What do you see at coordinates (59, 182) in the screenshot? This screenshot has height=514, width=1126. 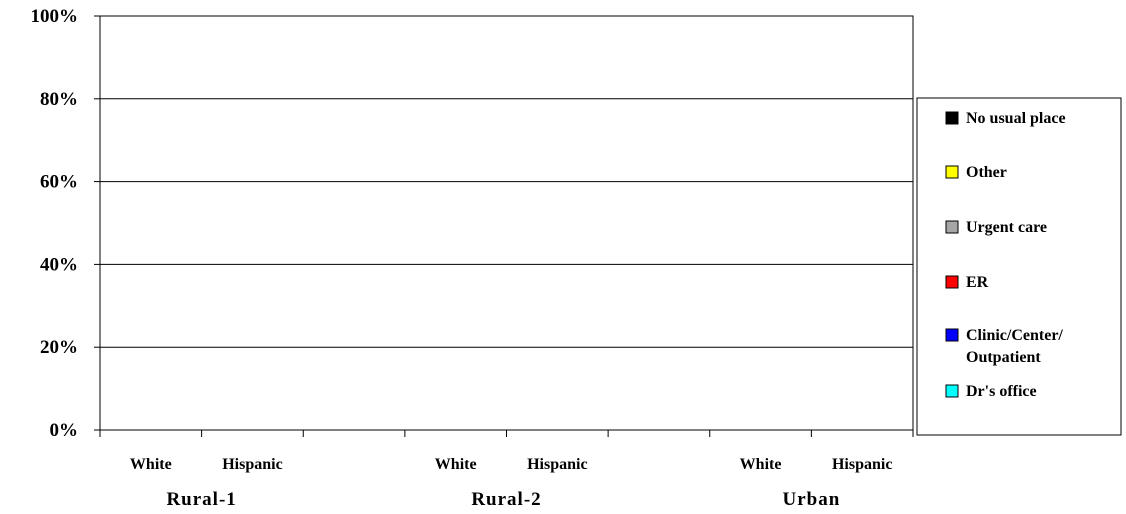 I see `y-tick-label: 60%` at bounding box center [59, 182].